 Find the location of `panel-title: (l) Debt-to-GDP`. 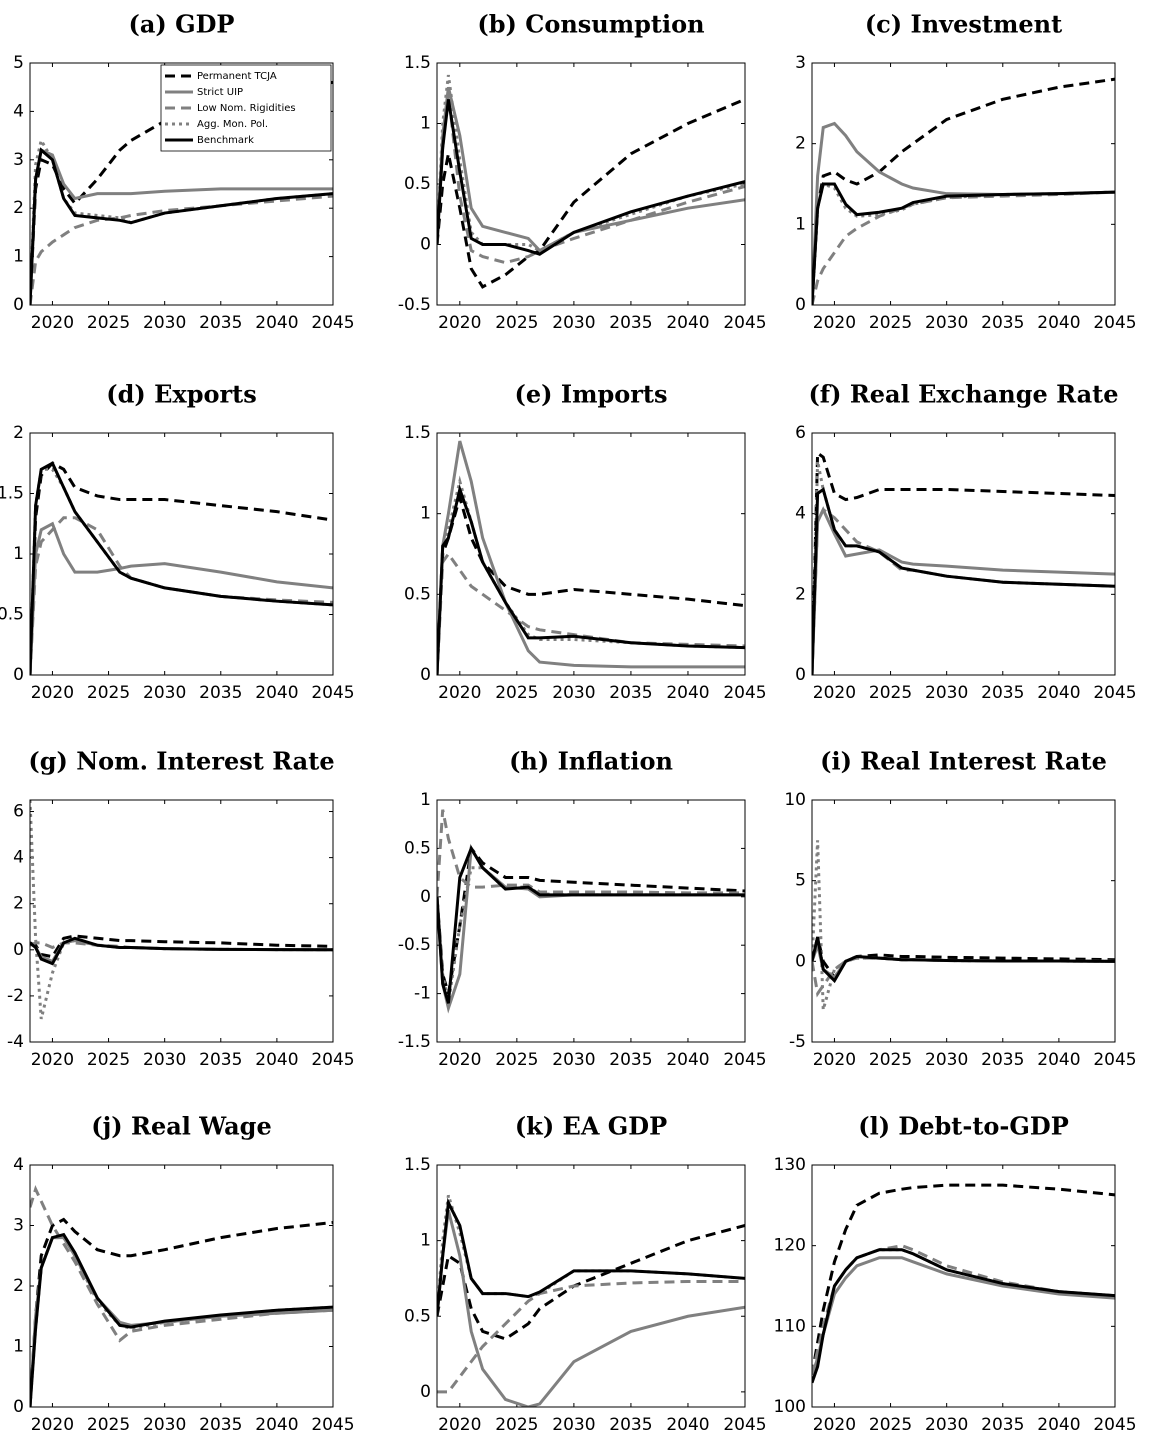

panel-title: (l) Debt-to-GDP is located at coordinates (963, 1126).